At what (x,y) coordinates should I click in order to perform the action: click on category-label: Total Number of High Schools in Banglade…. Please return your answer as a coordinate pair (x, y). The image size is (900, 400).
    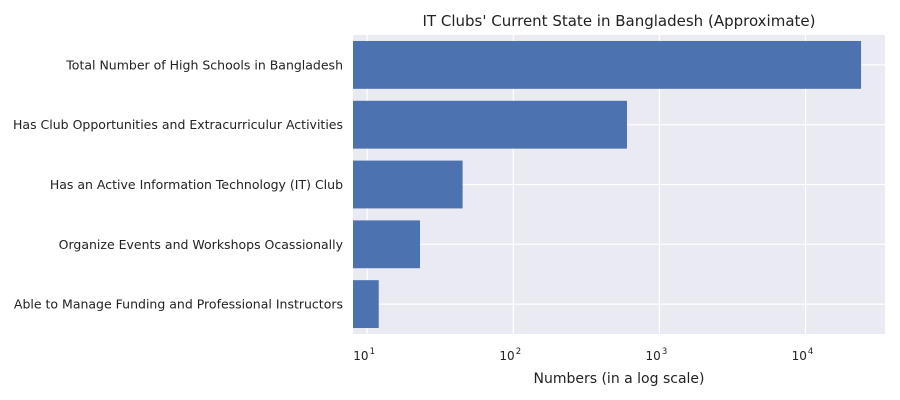
    Looking at the image, I should click on (204, 64).